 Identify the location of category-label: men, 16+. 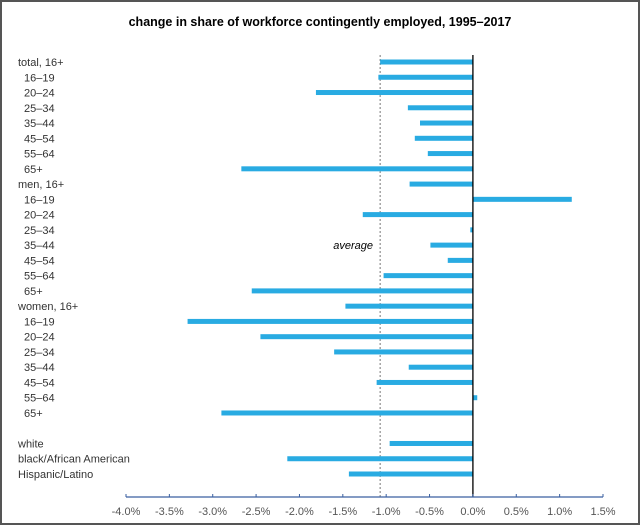
(41, 185).